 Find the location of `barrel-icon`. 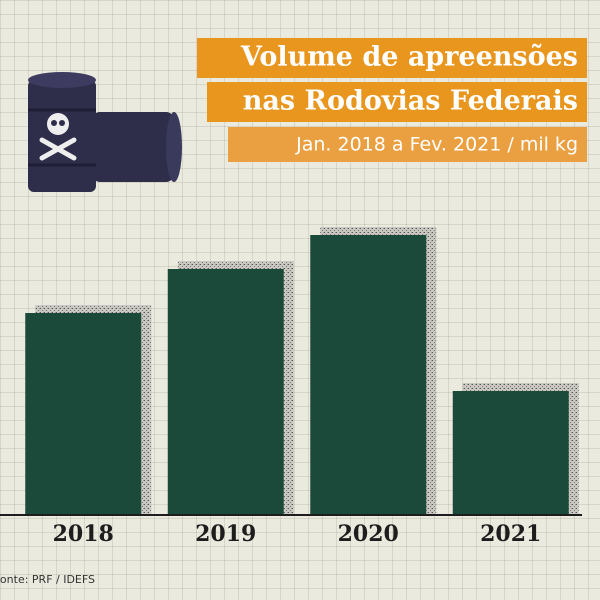

barrel-icon is located at coordinates (105, 132).